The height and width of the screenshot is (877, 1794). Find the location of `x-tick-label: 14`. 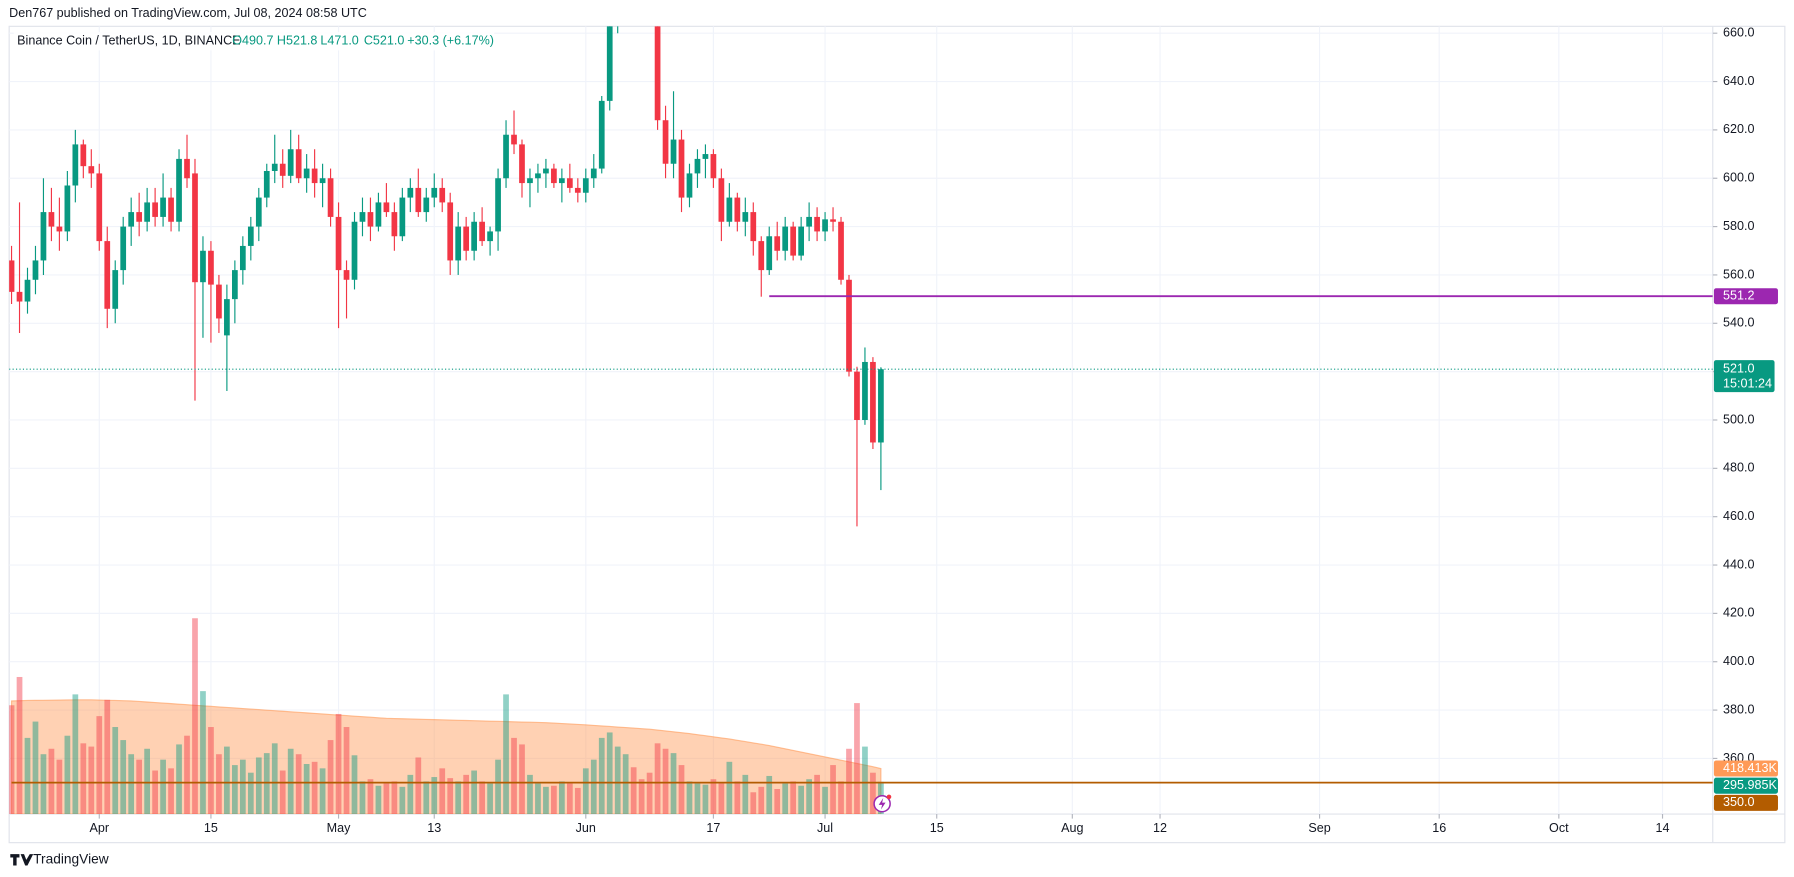

x-tick-label: 14 is located at coordinates (1663, 828).